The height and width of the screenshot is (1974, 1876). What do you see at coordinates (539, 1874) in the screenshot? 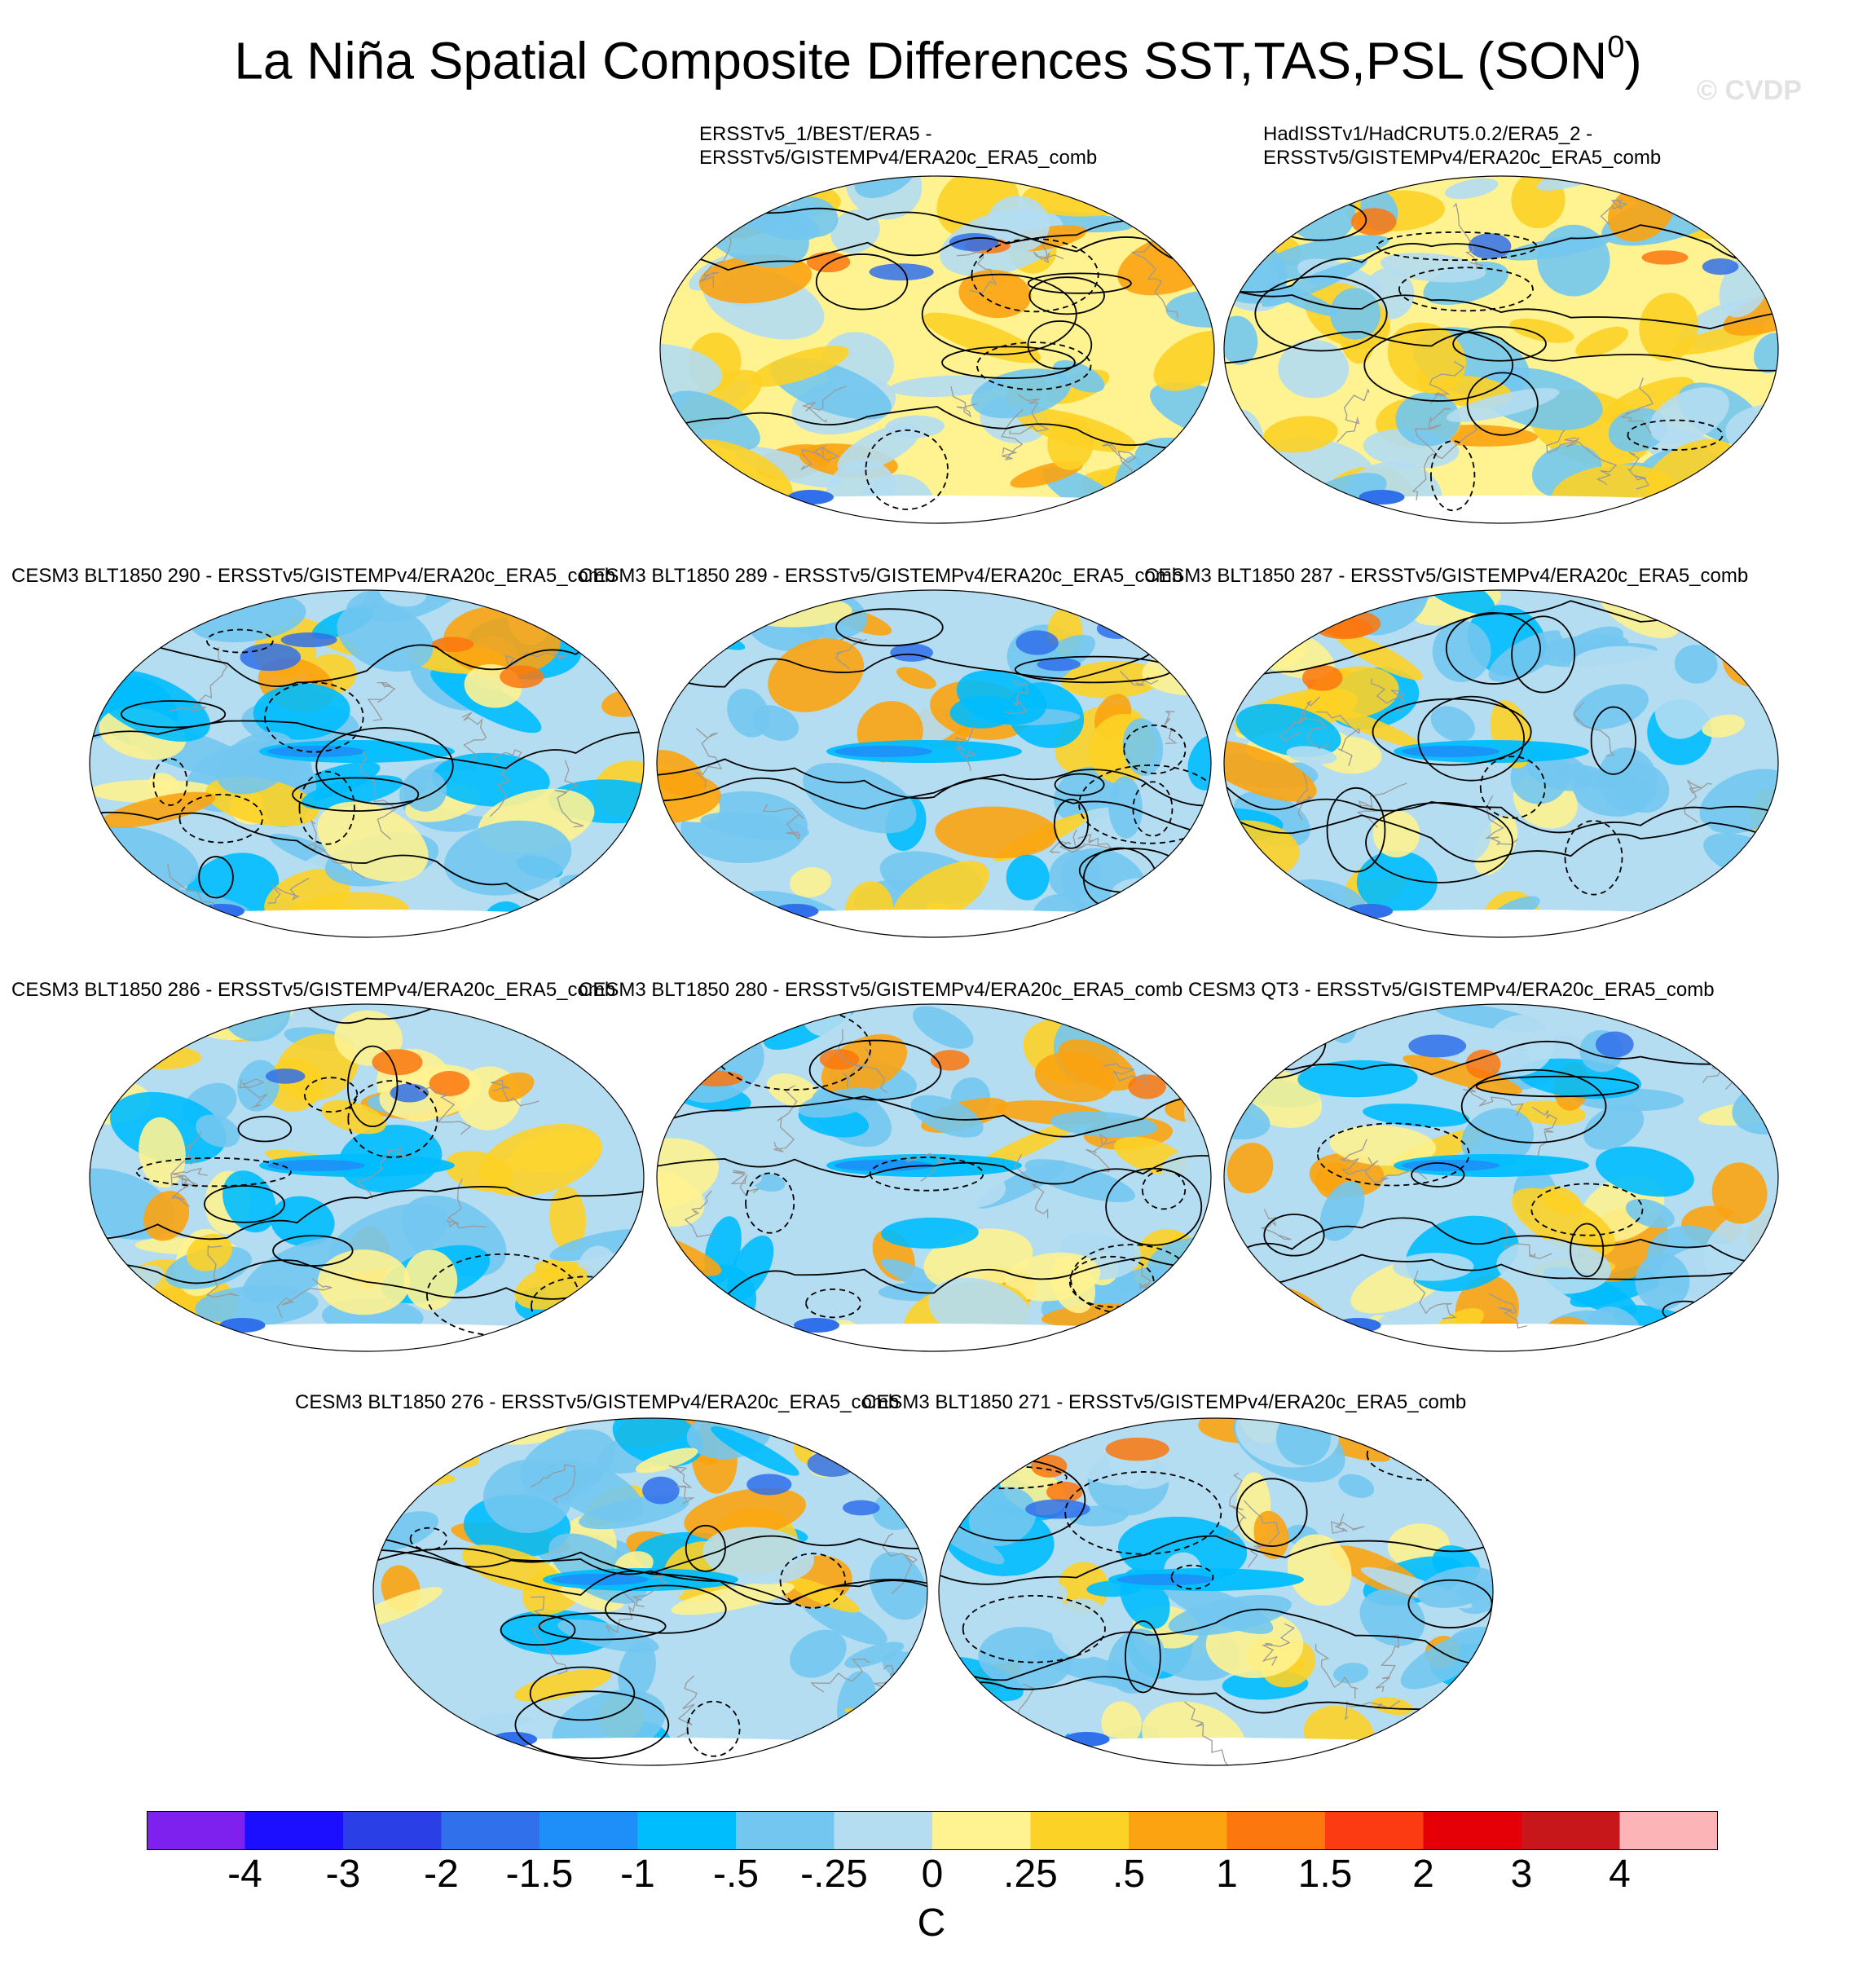
I see `colorbar-tick-label: -1.5` at bounding box center [539, 1874].